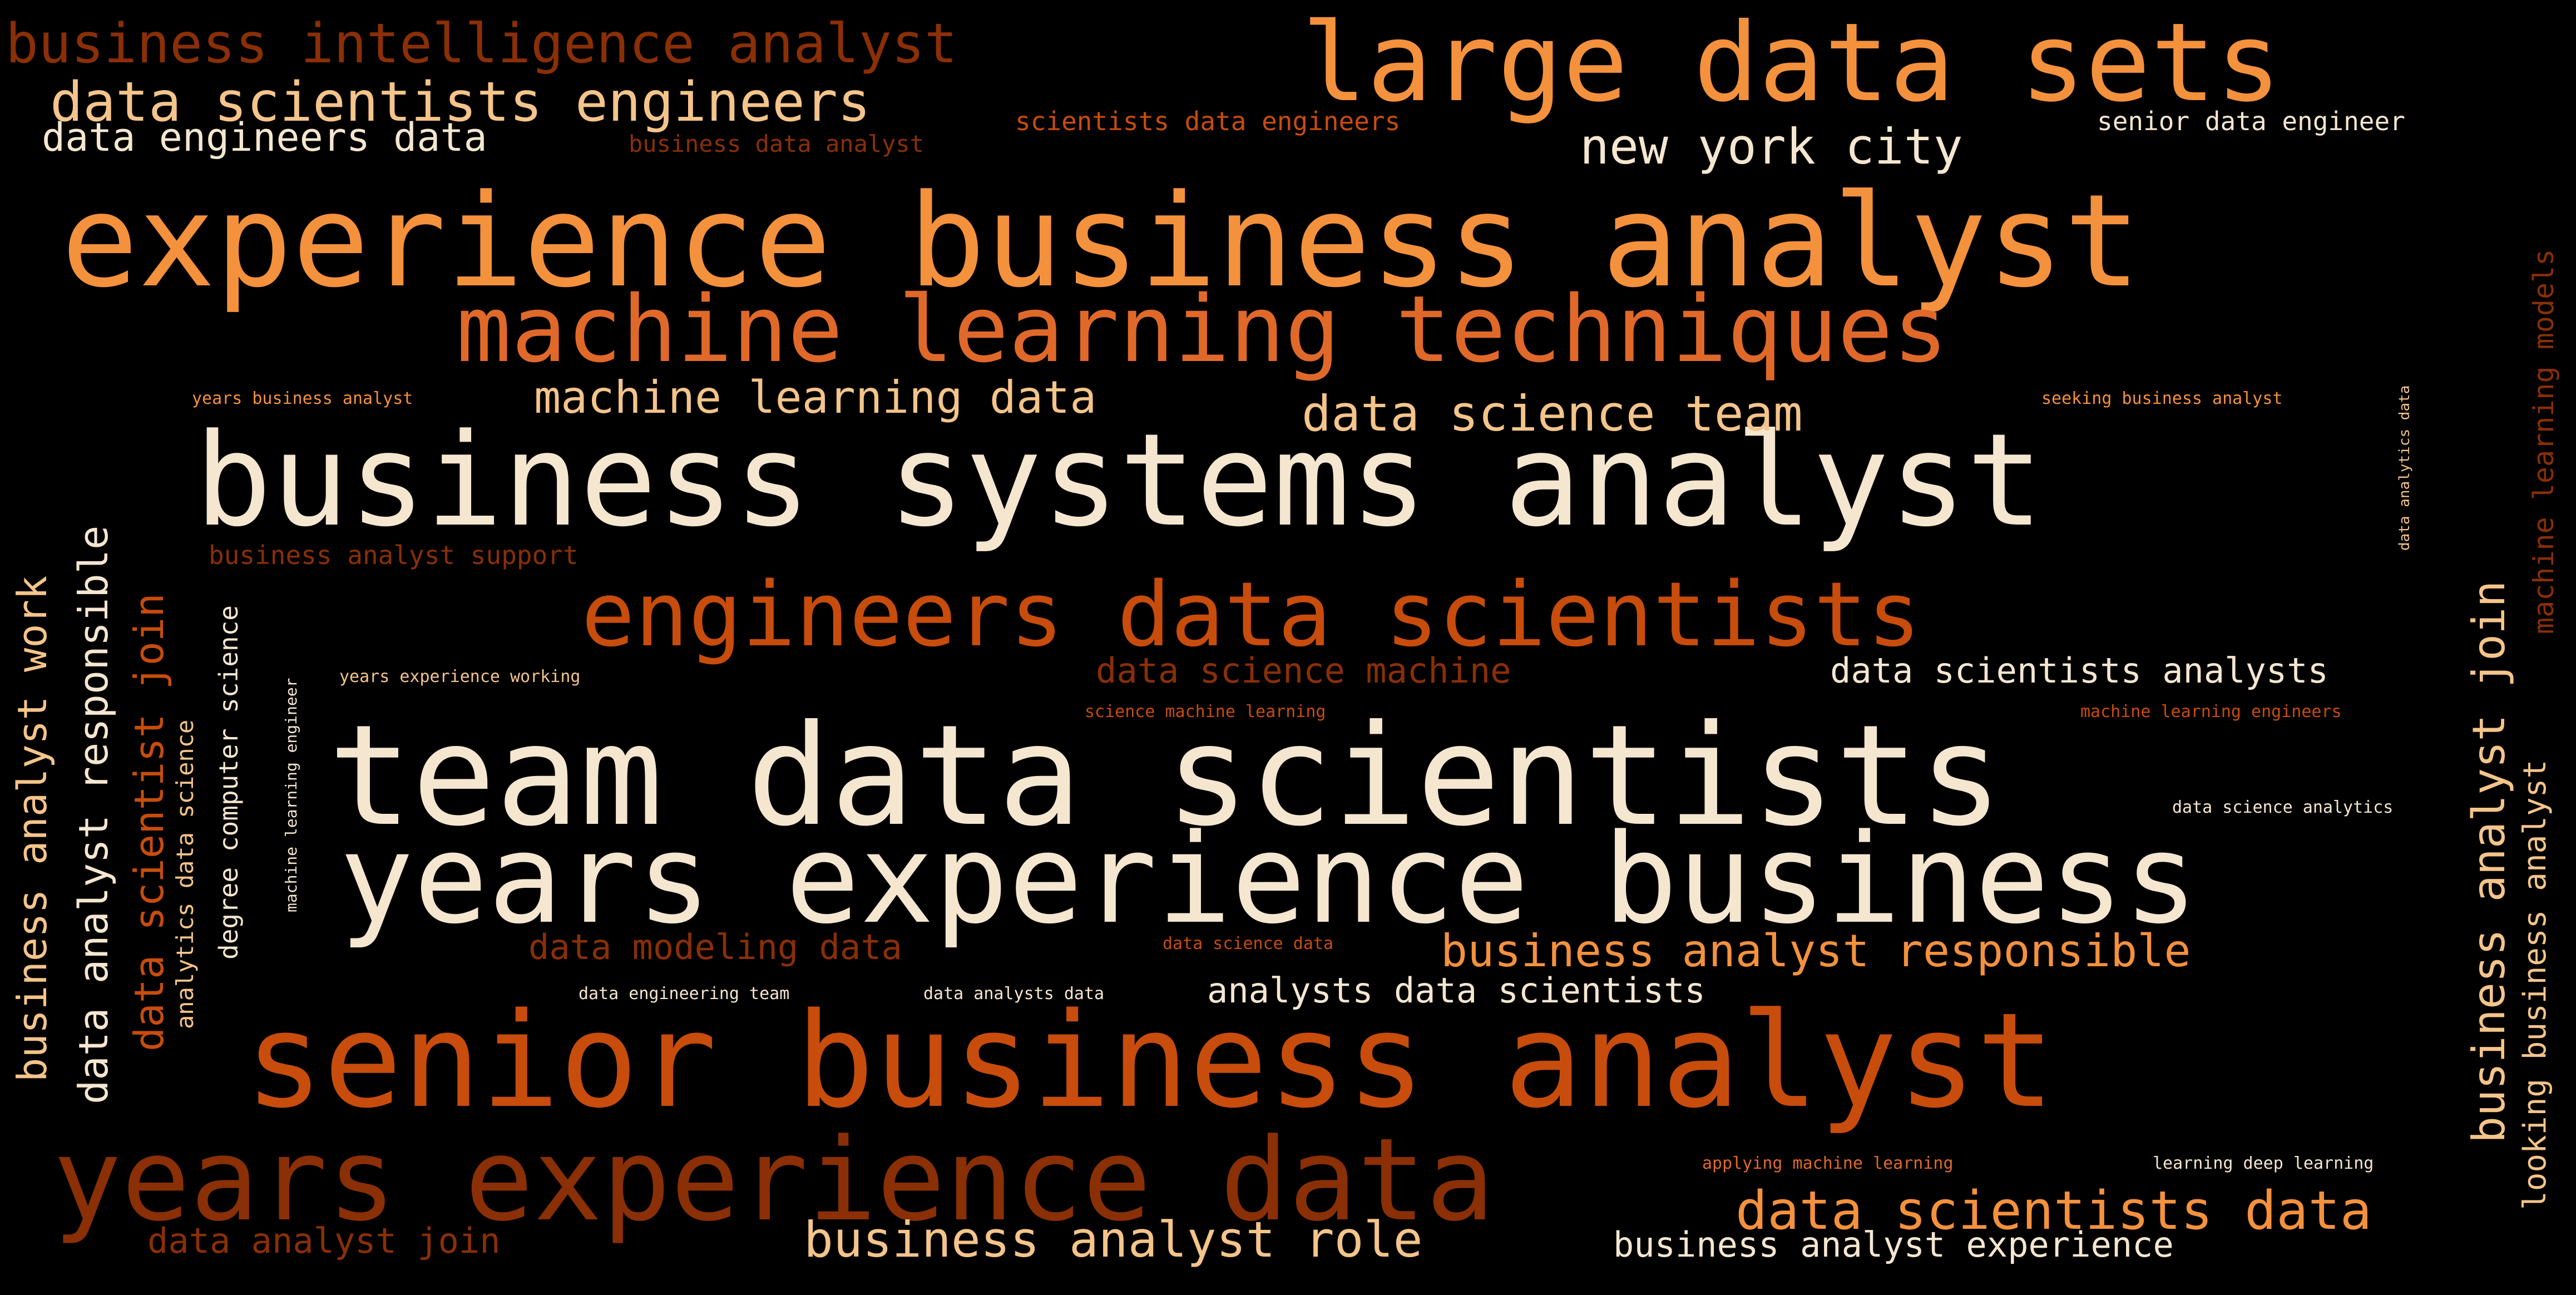 The height and width of the screenshot is (1295, 2576). What do you see at coordinates (1101, 241) in the screenshot?
I see `word-experience-business-analyst: experience business analyst` at bounding box center [1101, 241].